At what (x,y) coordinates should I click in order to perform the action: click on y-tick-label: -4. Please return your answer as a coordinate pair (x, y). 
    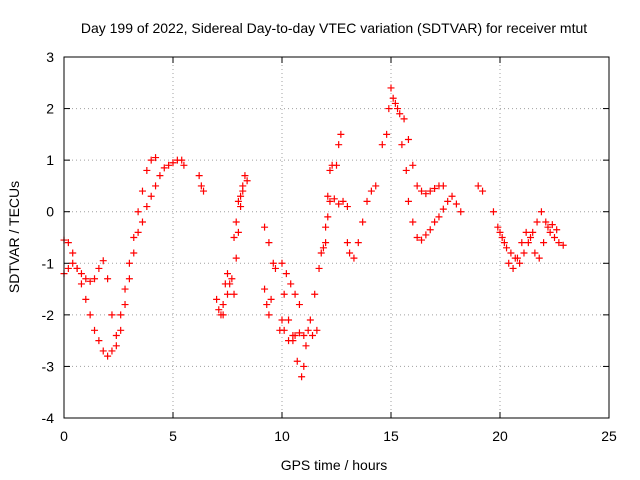
    Looking at the image, I should click on (48, 418).